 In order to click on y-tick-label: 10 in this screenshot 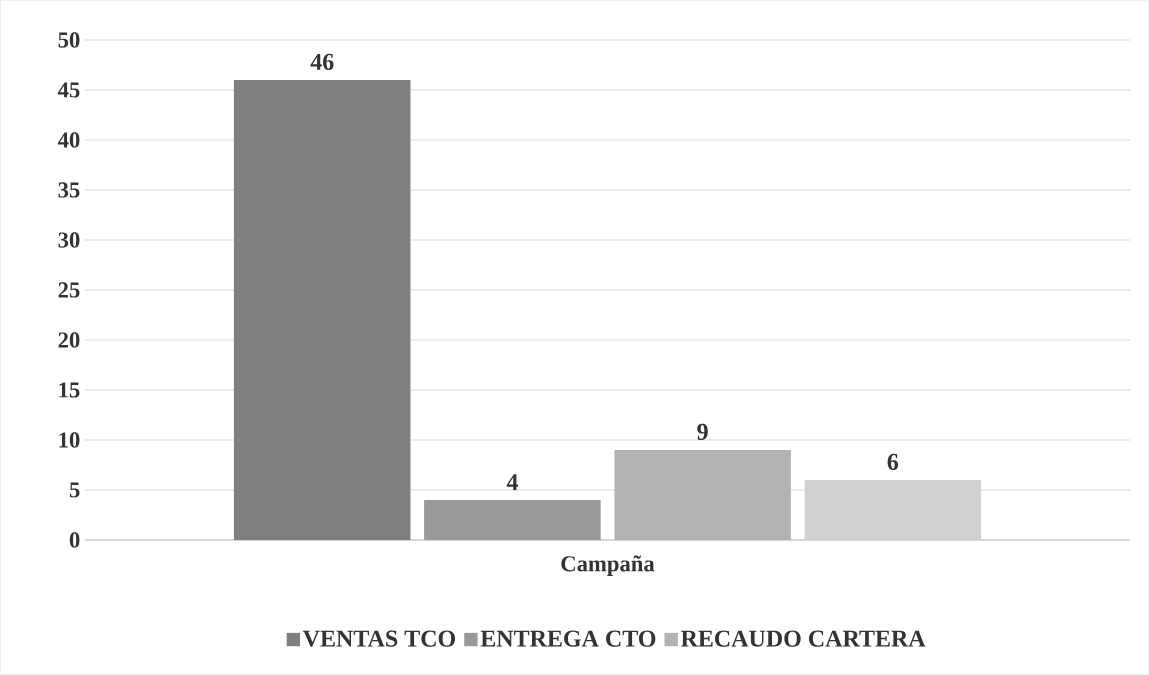, I will do `click(69, 440)`.